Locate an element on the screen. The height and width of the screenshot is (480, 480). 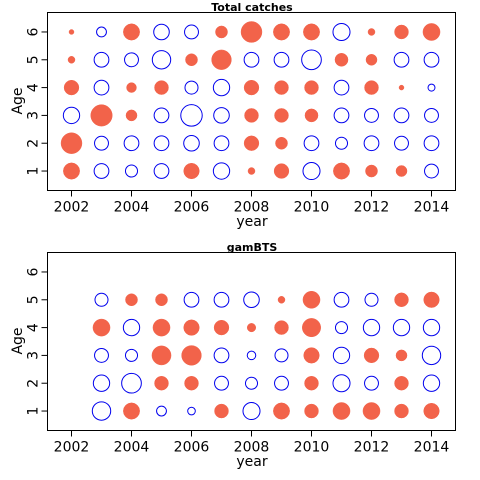
y-axis: 1 2 3 4 5 6 is located at coordinates (37, 341).